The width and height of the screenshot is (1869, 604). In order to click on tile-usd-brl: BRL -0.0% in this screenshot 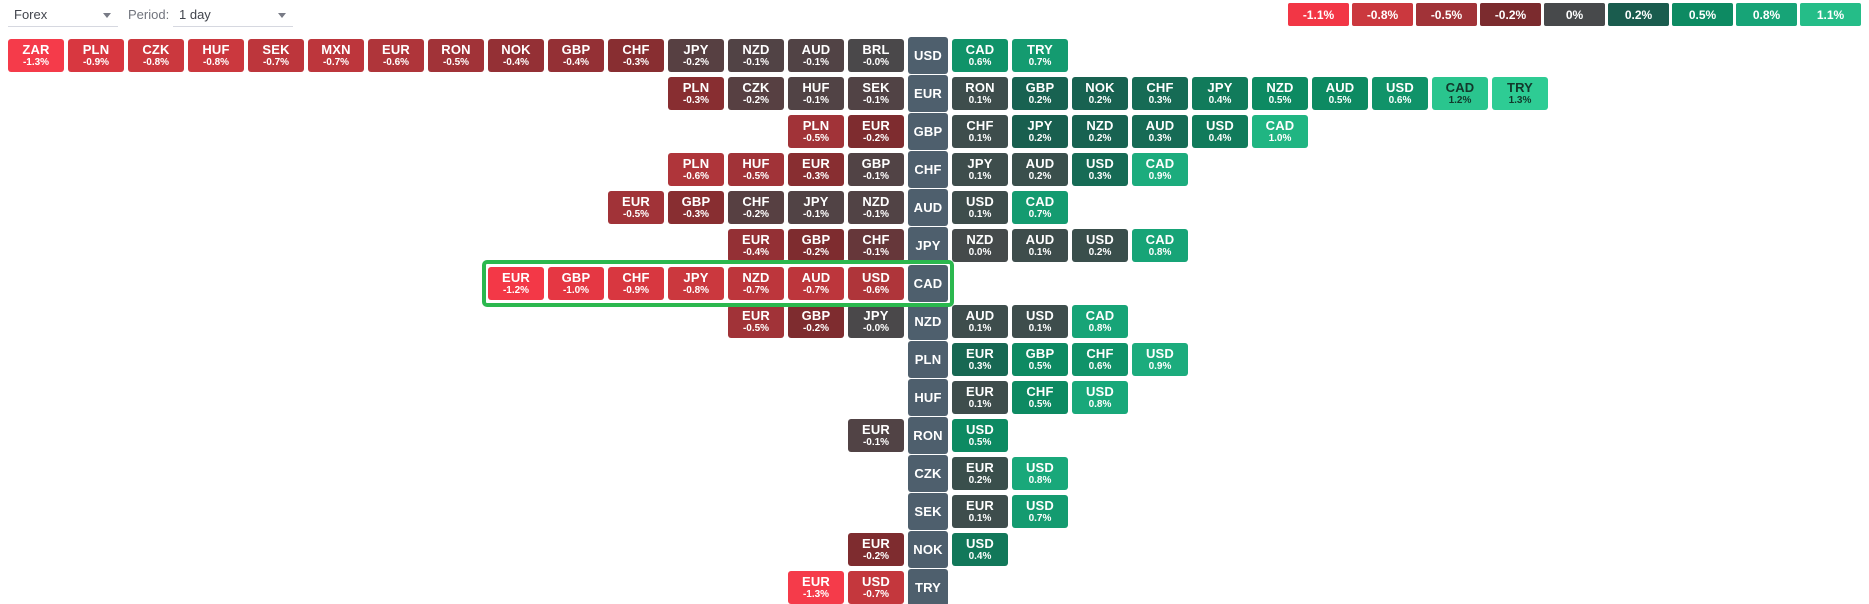, I will do `click(876, 55)`.